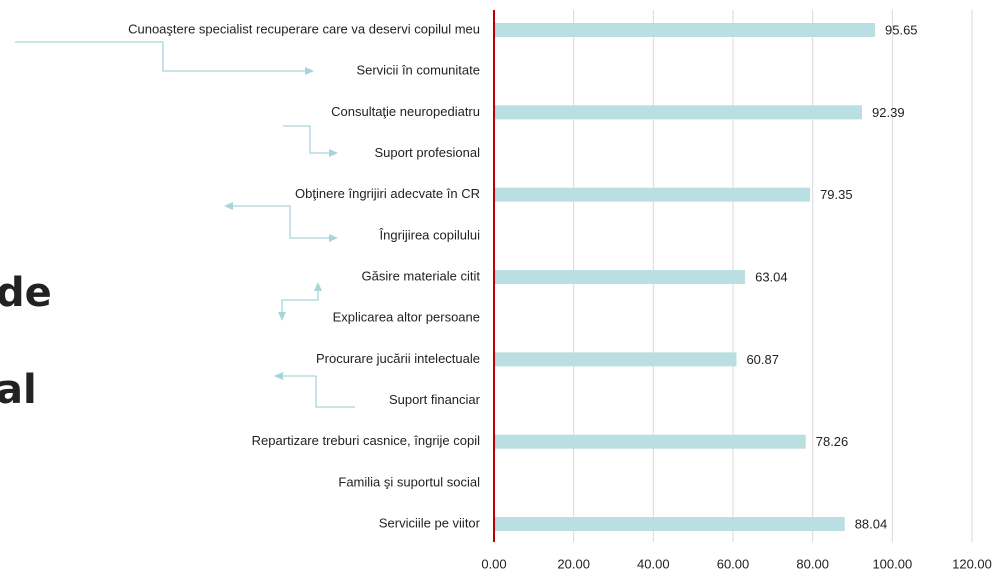 The image size is (1002, 573). I want to click on y-tick-label: Suport financiar, so click(435, 399).